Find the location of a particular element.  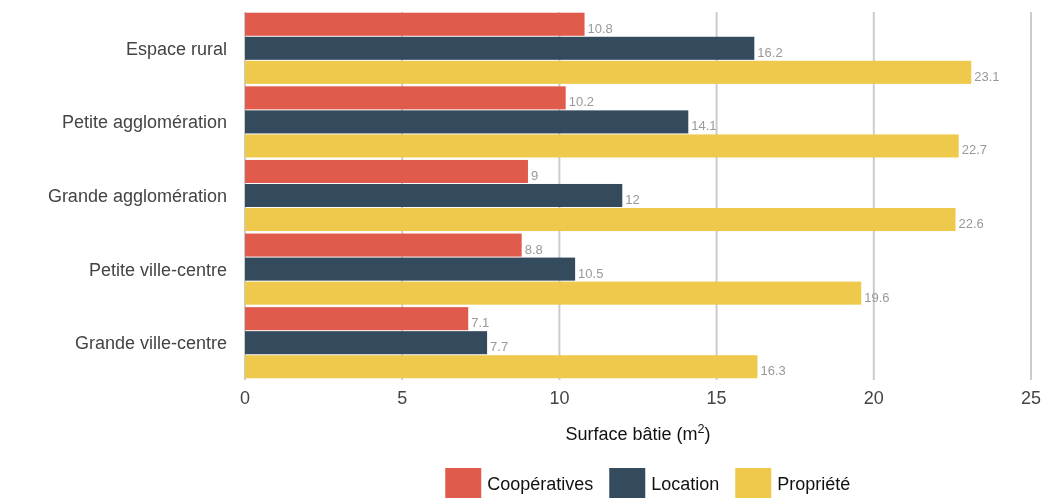

legend-label: Location is located at coordinates (685, 484).